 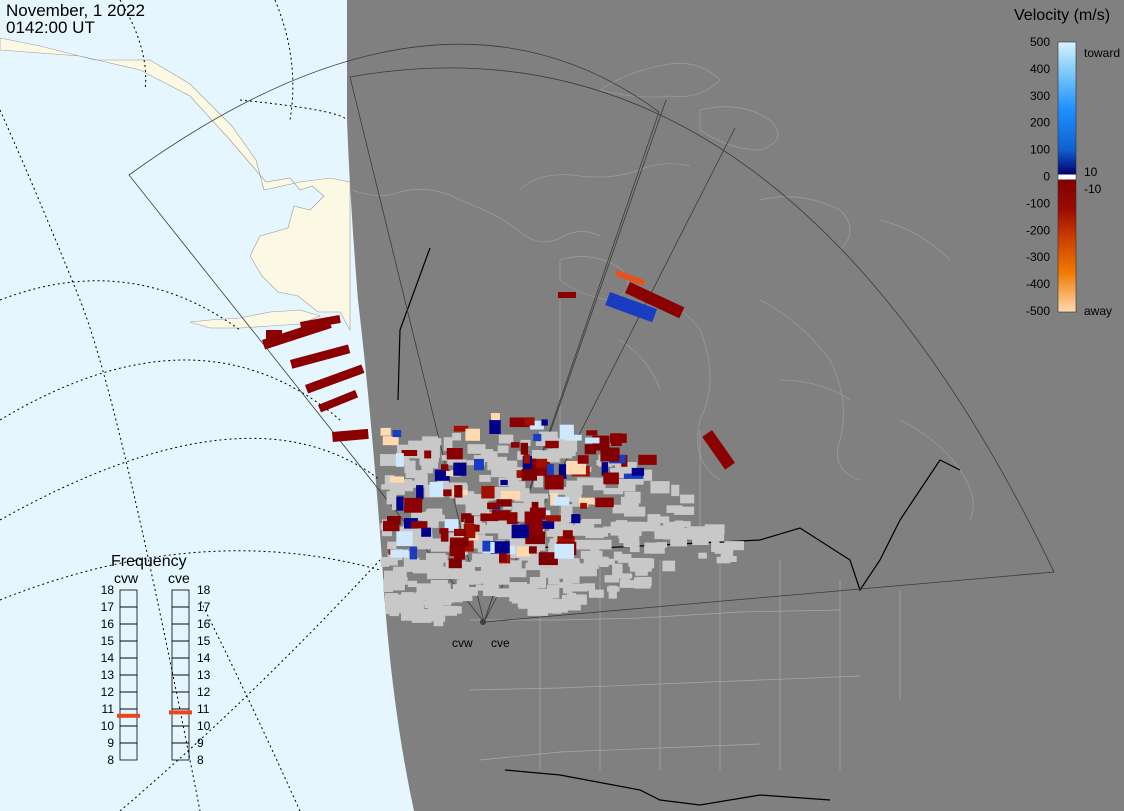 What do you see at coordinates (108, 624) in the screenshot?
I see `frequency-level-label: 16` at bounding box center [108, 624].